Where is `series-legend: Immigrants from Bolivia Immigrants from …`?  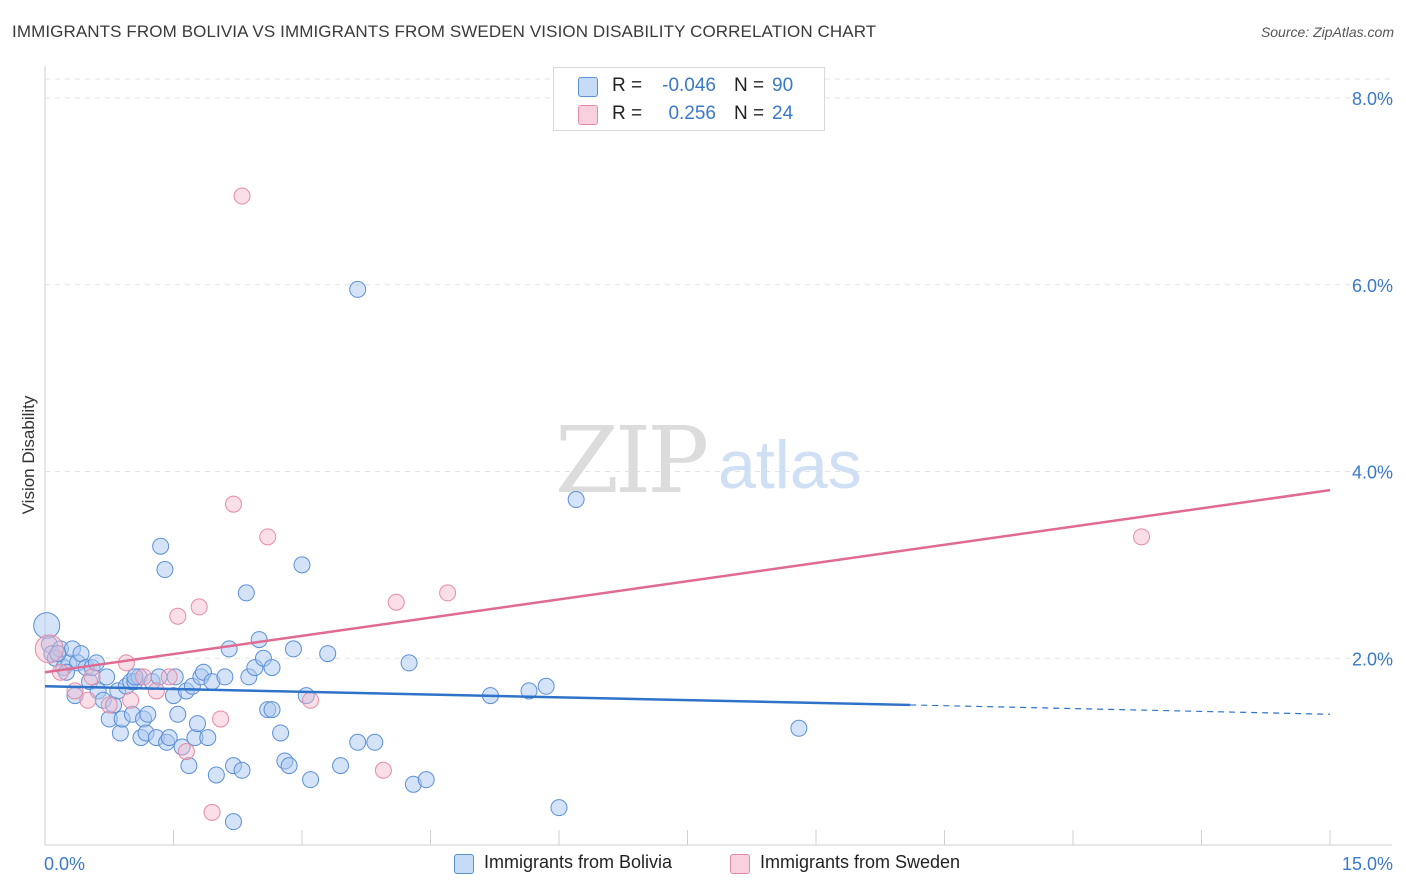 series-legend: Immigrants from Bolivia Immigrants from … is located at coordinates (703, 865).